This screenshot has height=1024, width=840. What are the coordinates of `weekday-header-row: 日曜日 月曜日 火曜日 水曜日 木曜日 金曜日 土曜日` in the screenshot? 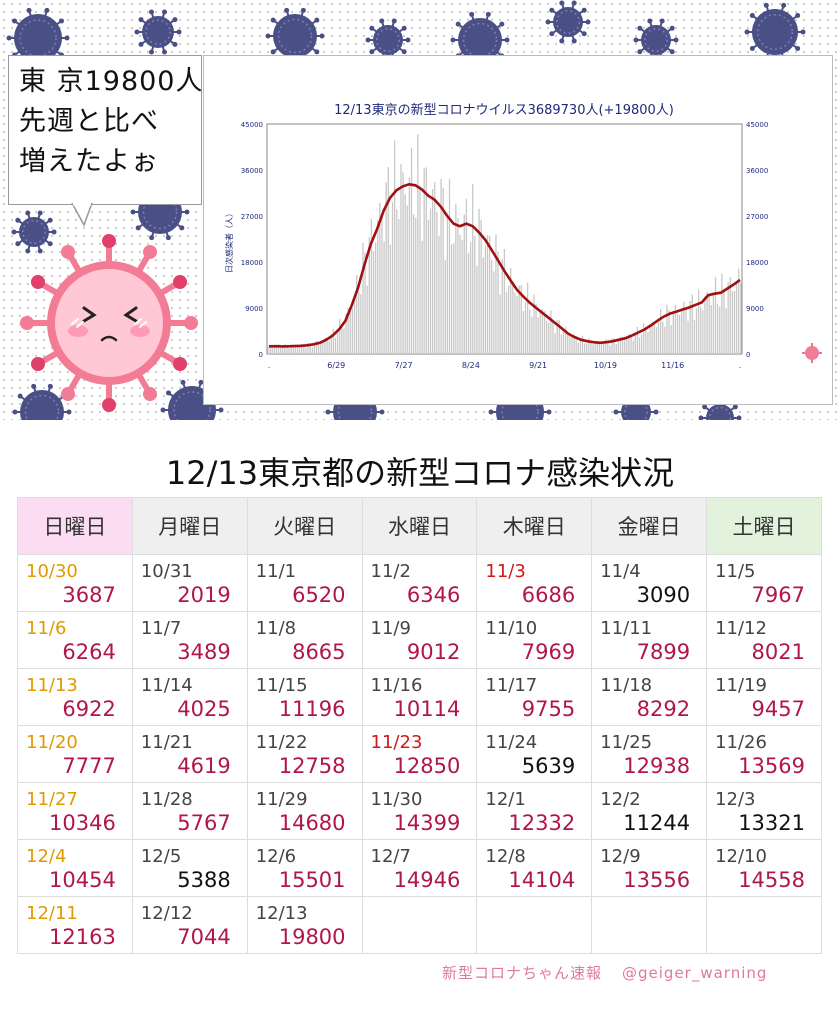 It's located at (419, 526).